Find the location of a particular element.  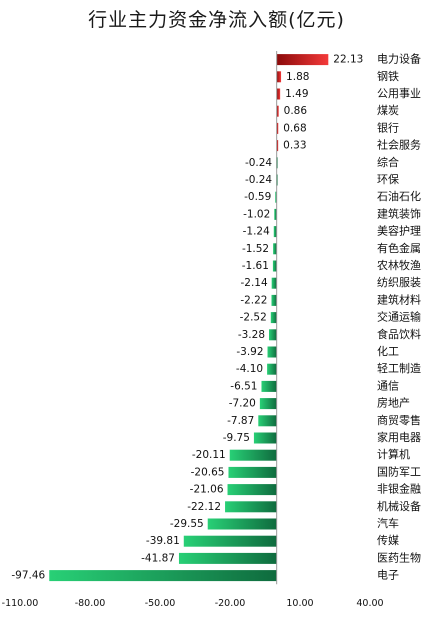

value-label-29: -41.87 is located at coordinates (158, 558).